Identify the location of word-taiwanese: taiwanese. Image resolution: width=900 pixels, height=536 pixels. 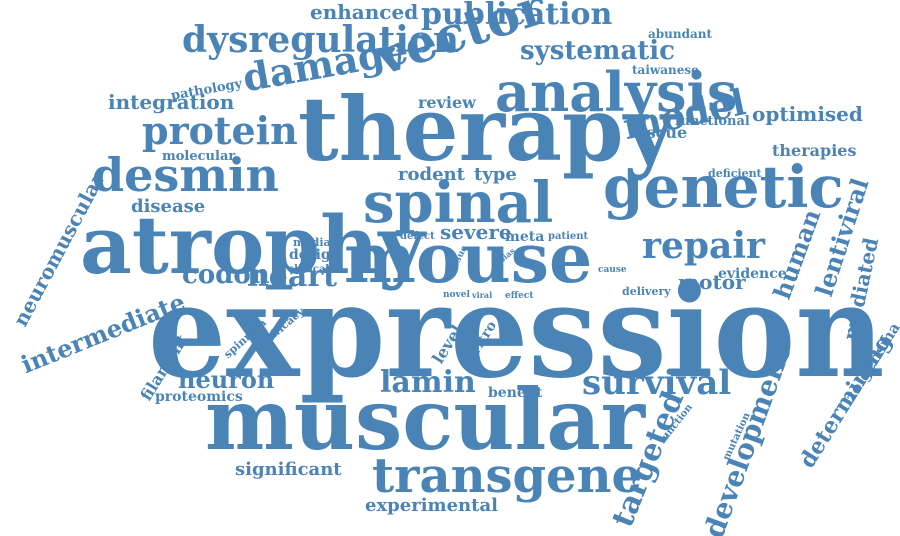
(665, 70).